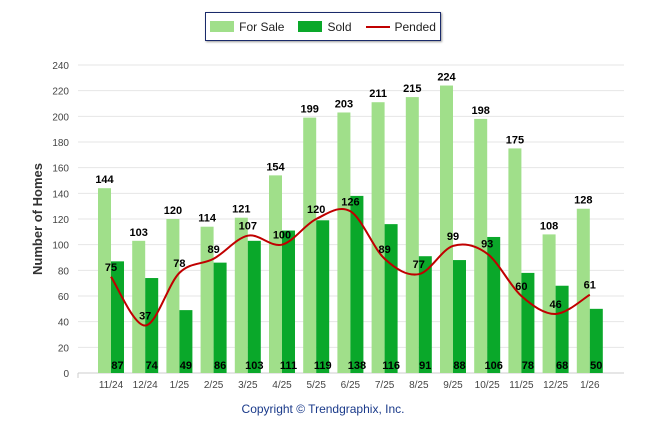 The width and height of the screenshot is (646, 434). I want to click on y-tick-label: 40, so click(64, 323).